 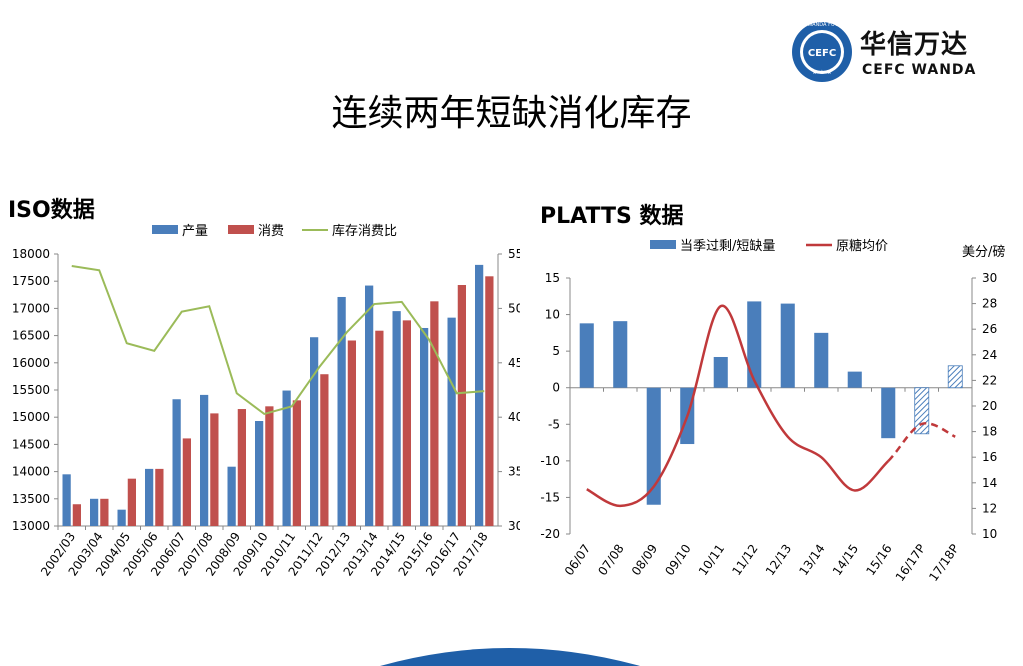 What do you see at coordinates (550, 497) in the screenshot?
I see `platts-y-tick-label: -15` at bounding box center [550, 497].